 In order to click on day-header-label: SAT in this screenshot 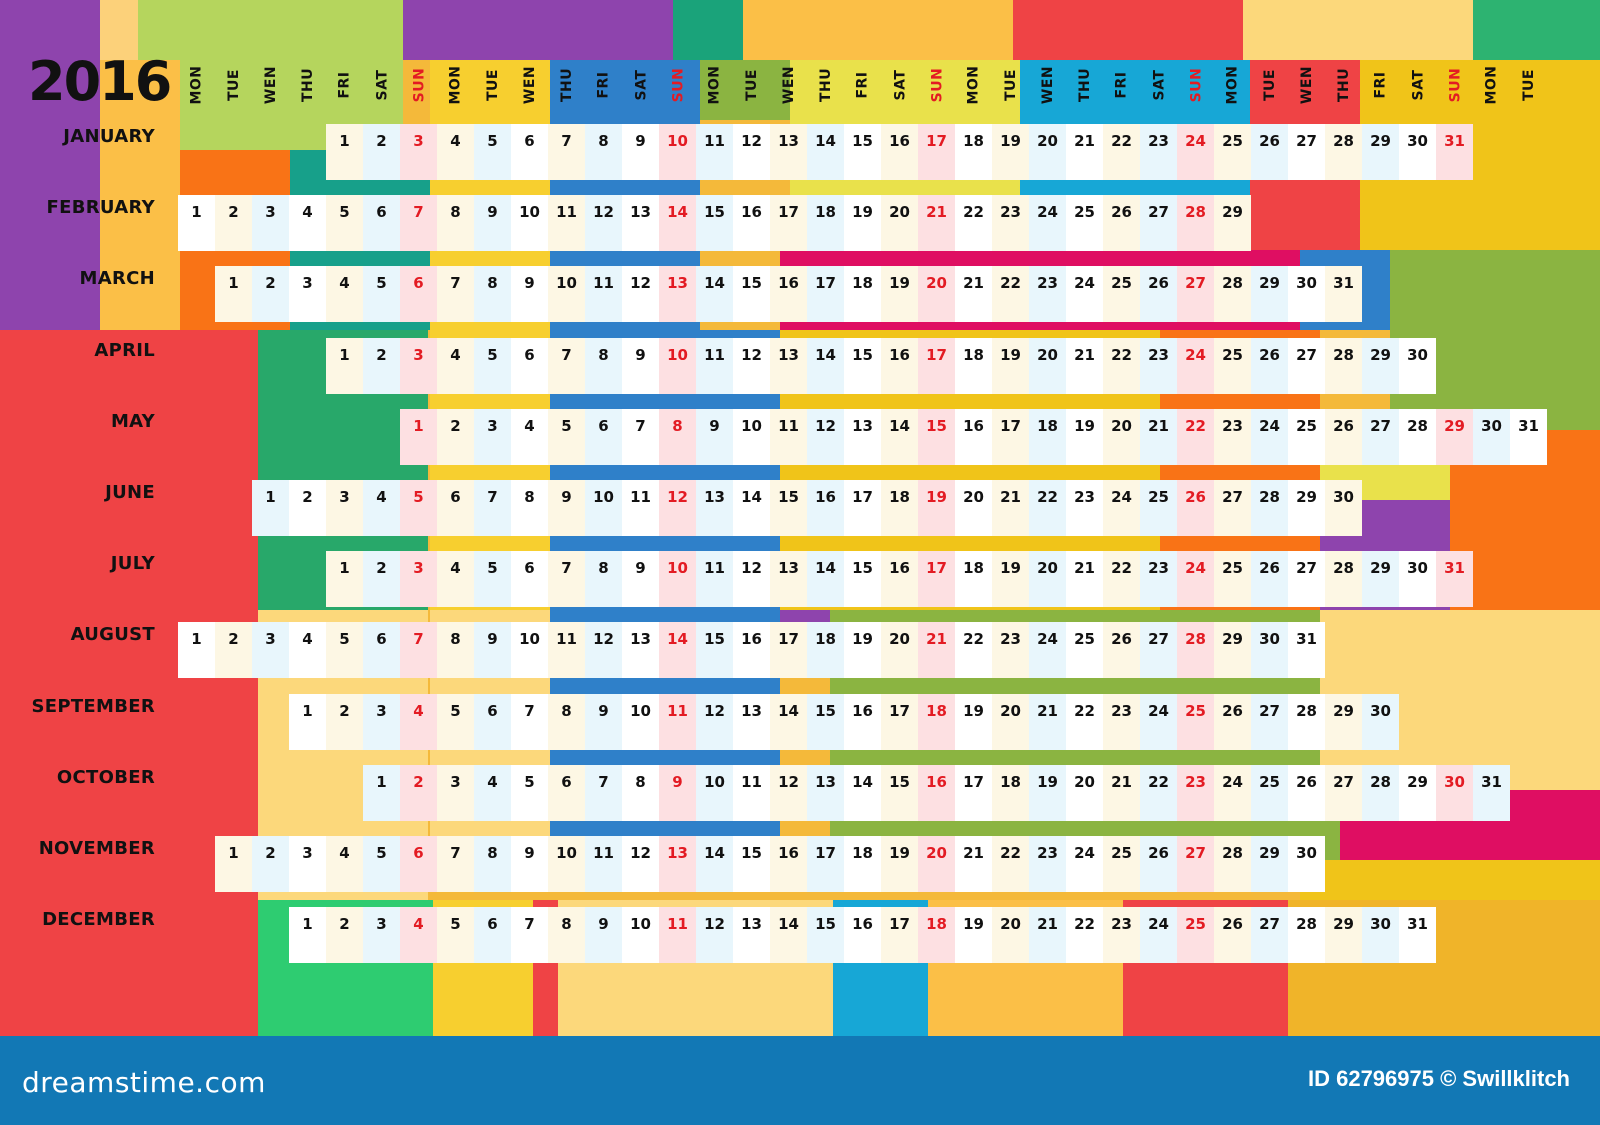, I will do `click(640, 85)`.